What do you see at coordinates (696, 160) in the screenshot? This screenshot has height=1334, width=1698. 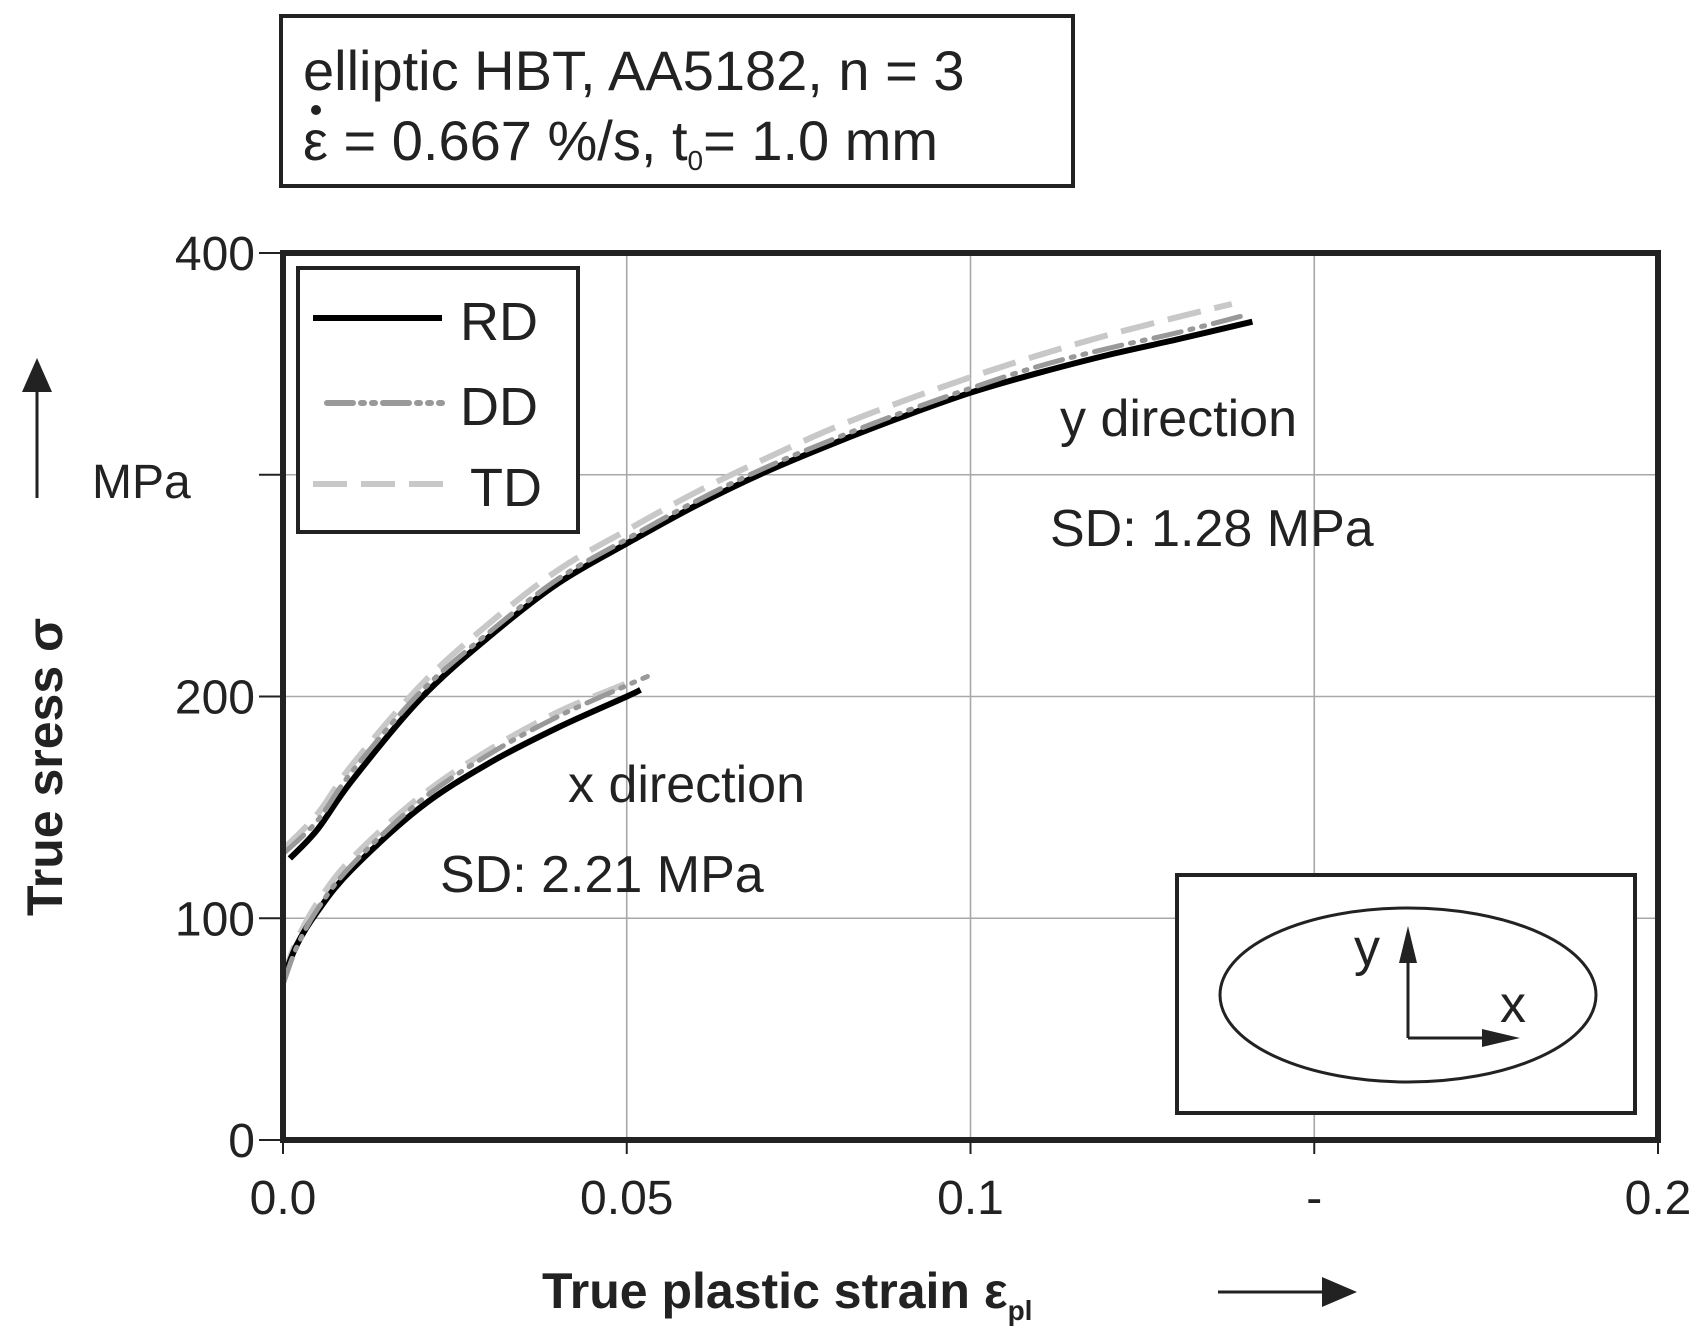 I see `thickness-subscript: 0` at bounding box center [696, 160].